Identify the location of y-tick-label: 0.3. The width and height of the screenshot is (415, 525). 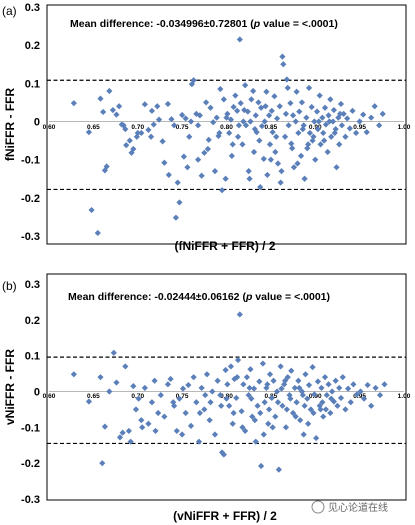
(32, 285).